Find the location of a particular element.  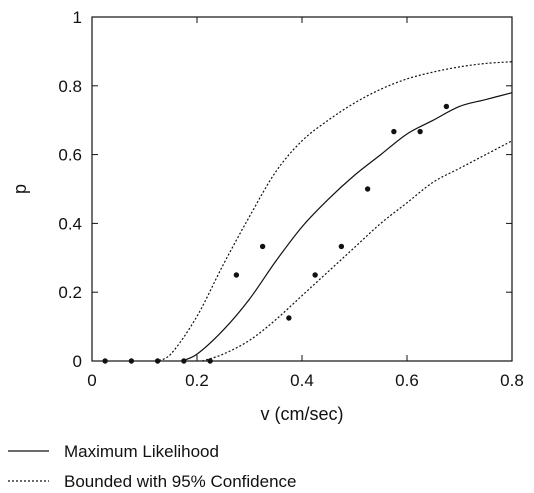

y-tick-label: 0.8 is located at coordinates (70, 86).